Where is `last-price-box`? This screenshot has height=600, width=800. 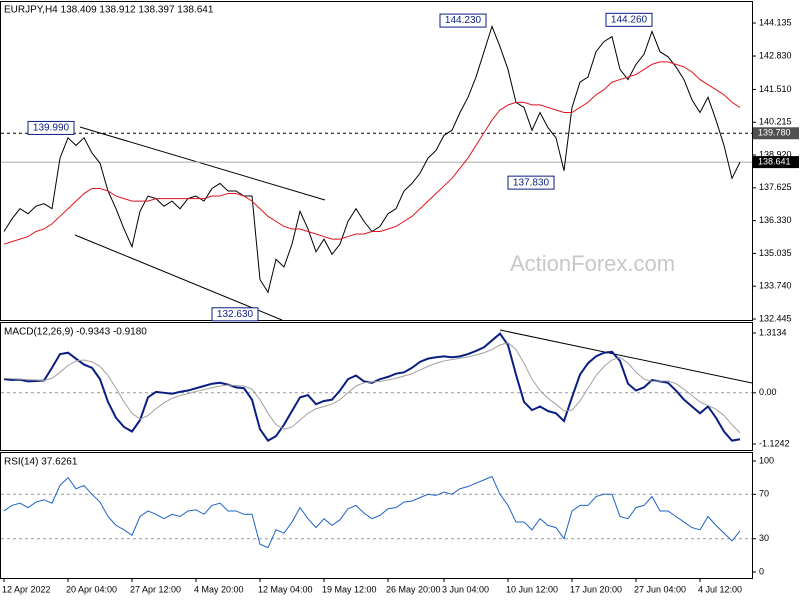
last-price-box is located at coordinates (776, 162).